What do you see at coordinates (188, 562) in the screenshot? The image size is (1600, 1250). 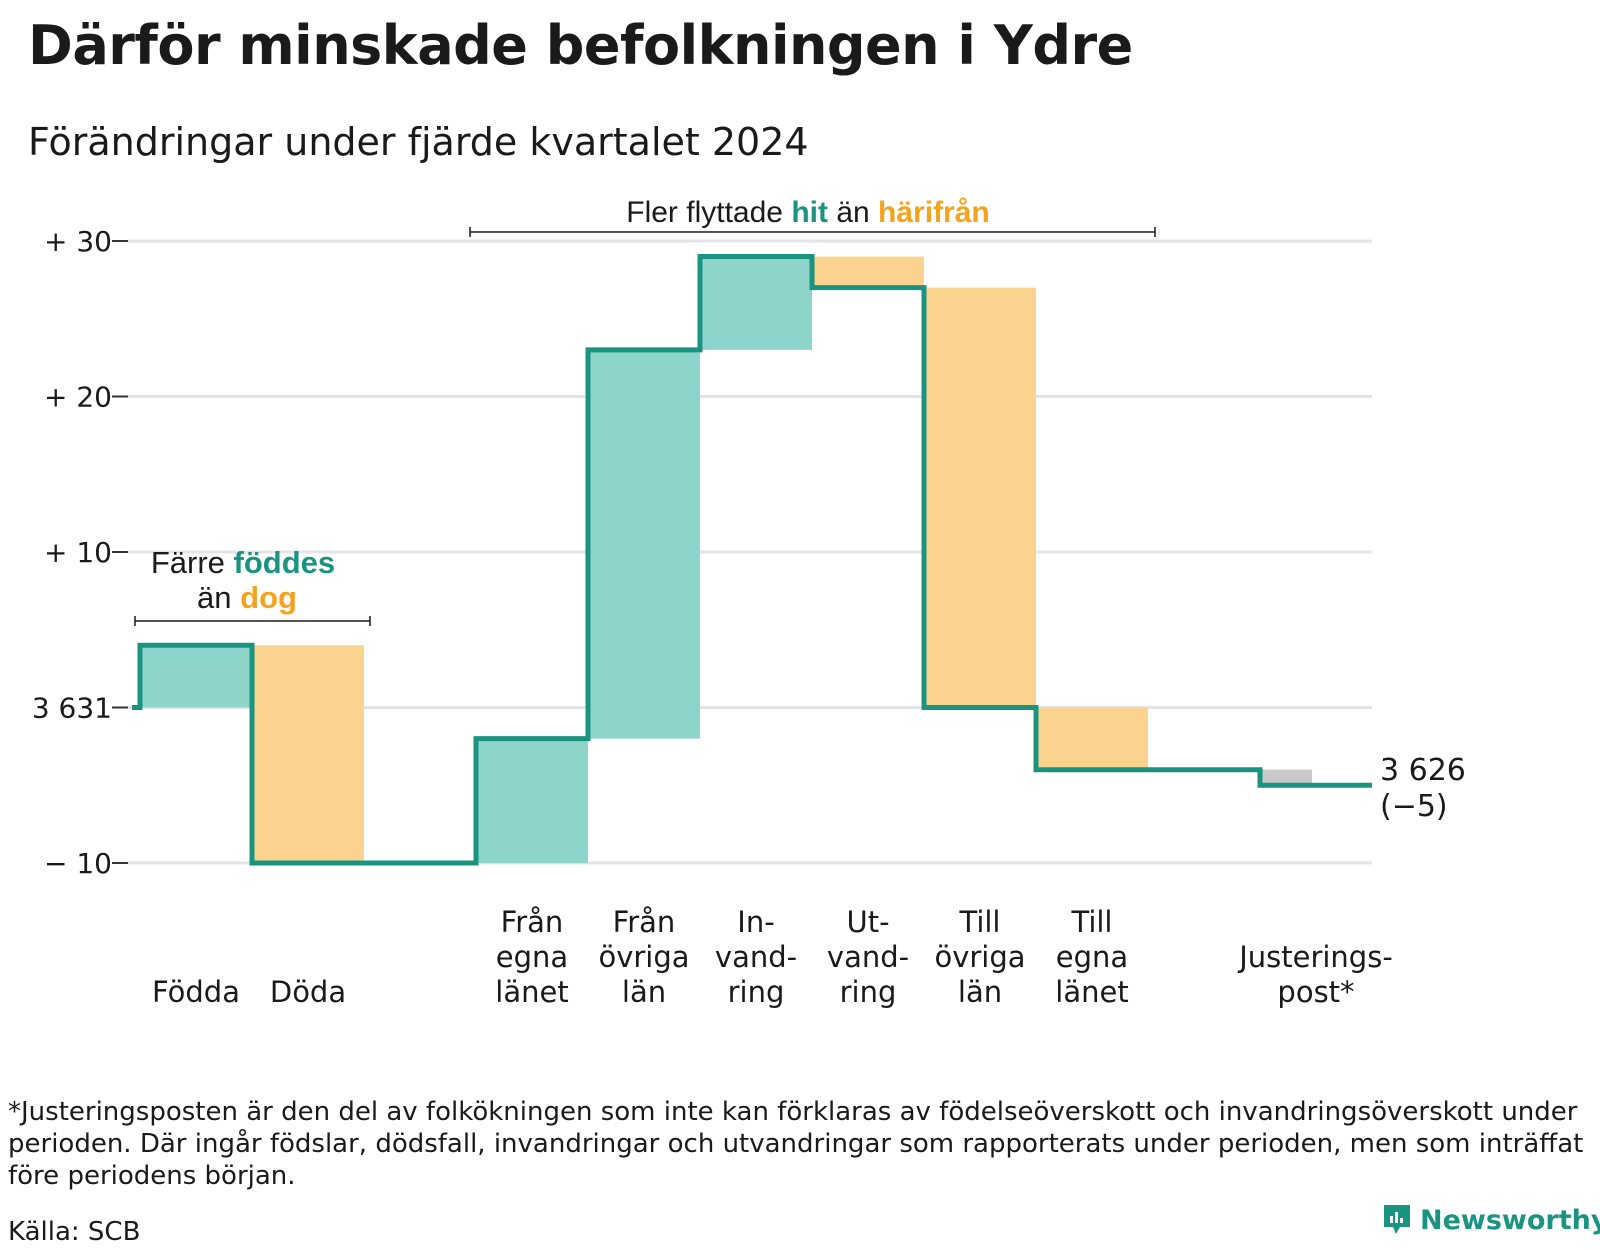 I see `births-prefix: Färre` at bounding box center [188, 562].